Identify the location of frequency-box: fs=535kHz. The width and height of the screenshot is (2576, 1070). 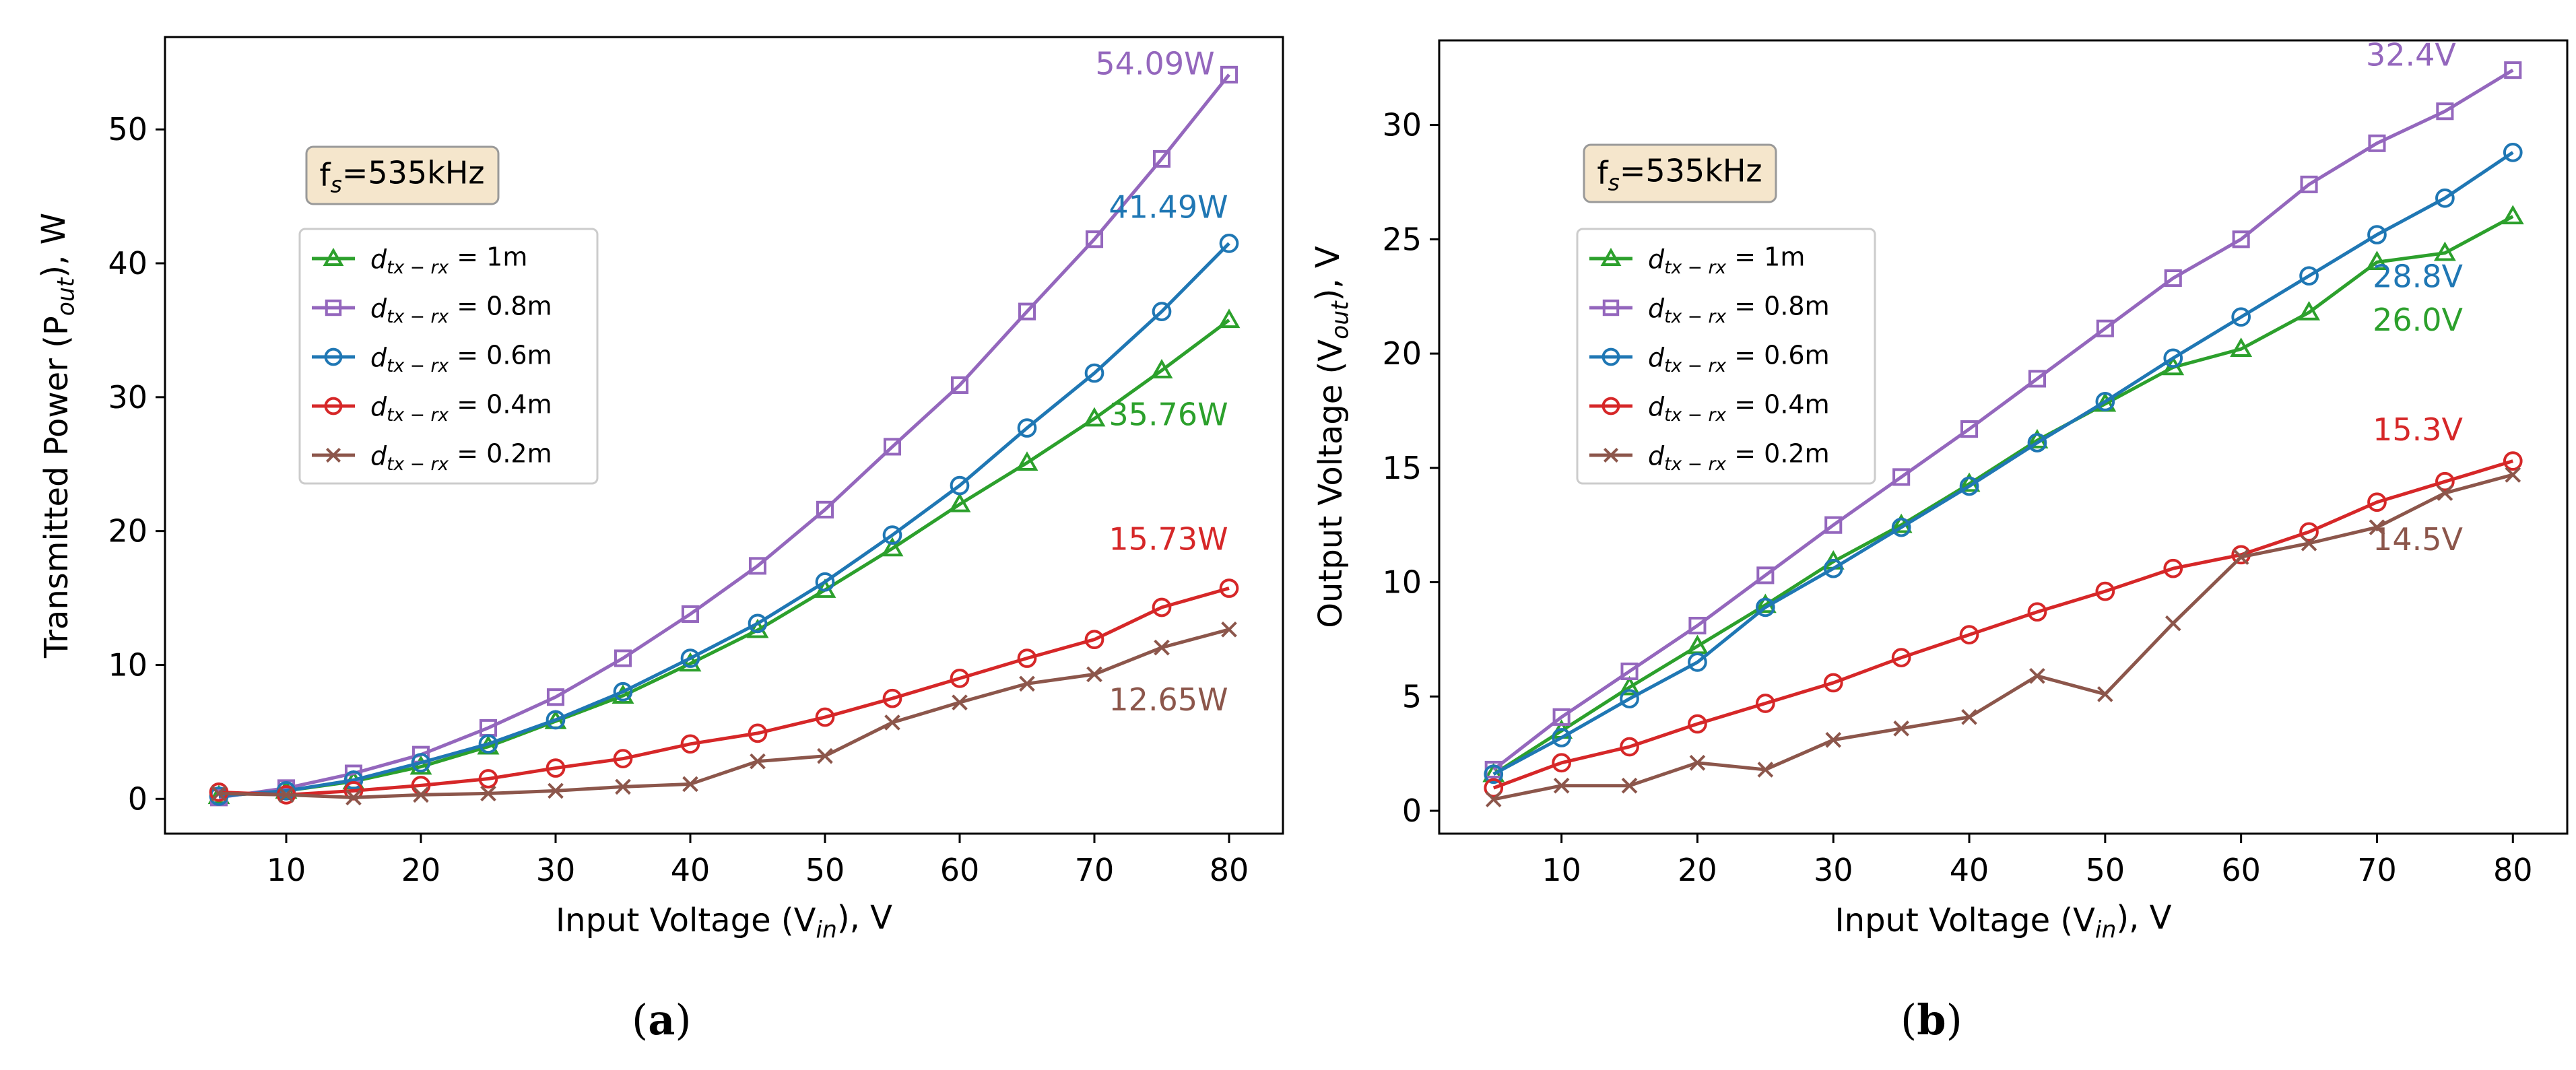
(1680, 173).